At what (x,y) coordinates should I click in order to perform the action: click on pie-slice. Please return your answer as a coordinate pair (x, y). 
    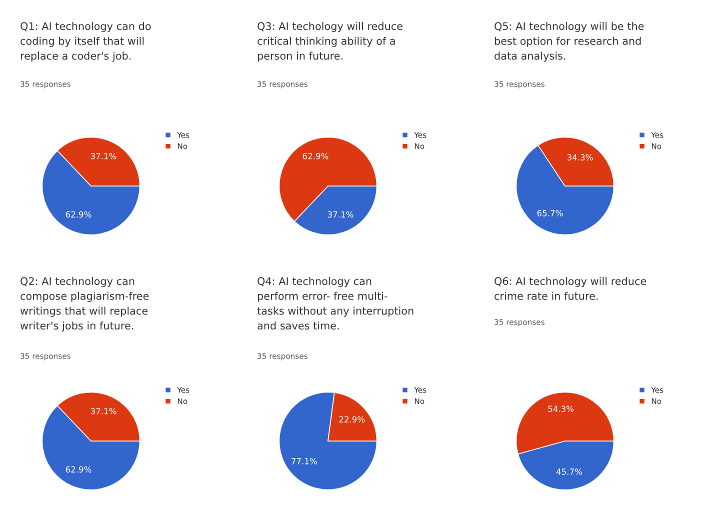
    Looking at the image, I should click on (328, 441).